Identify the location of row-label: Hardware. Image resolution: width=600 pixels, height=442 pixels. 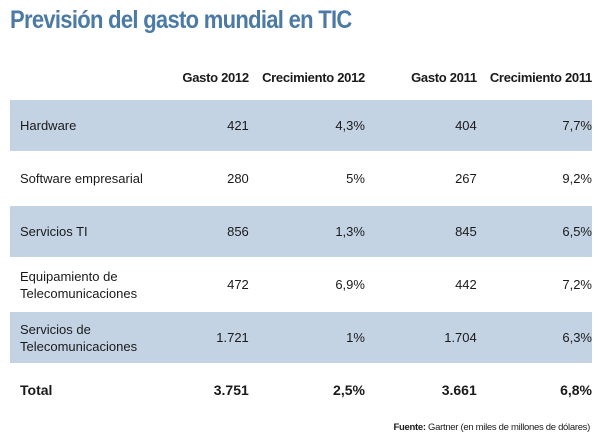
(89, 125).